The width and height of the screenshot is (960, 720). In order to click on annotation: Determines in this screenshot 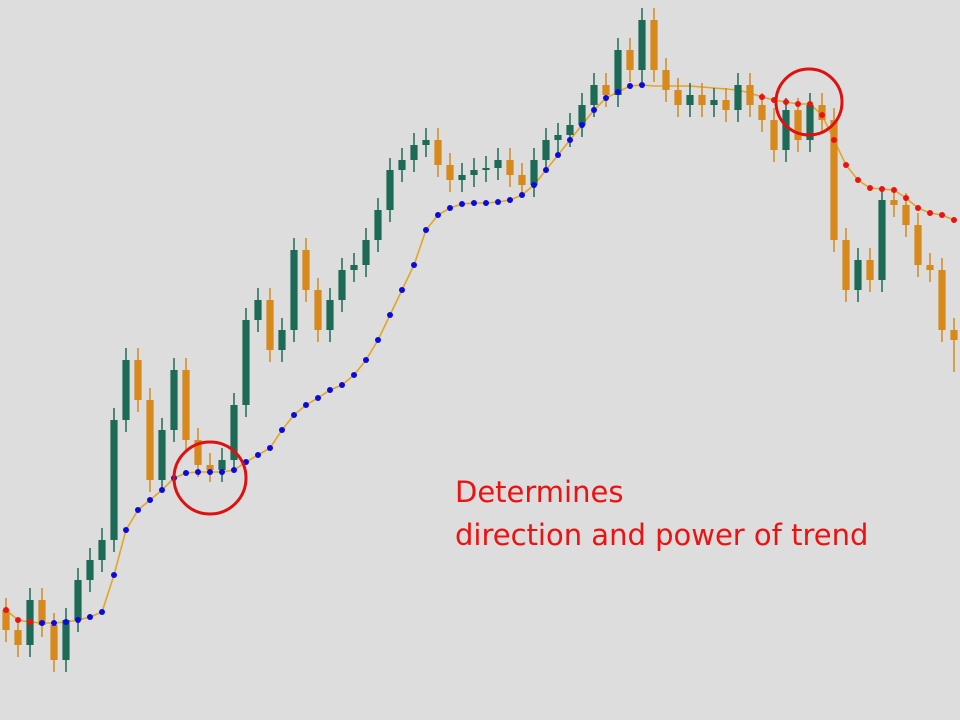, I will do `click(539, 492)`.